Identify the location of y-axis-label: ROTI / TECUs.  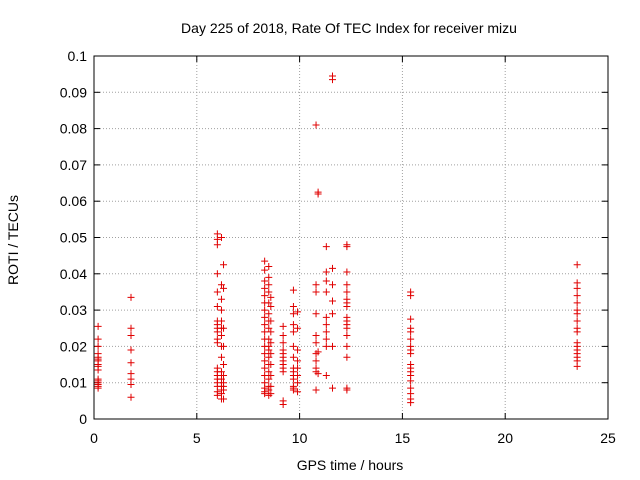
(13, 240).